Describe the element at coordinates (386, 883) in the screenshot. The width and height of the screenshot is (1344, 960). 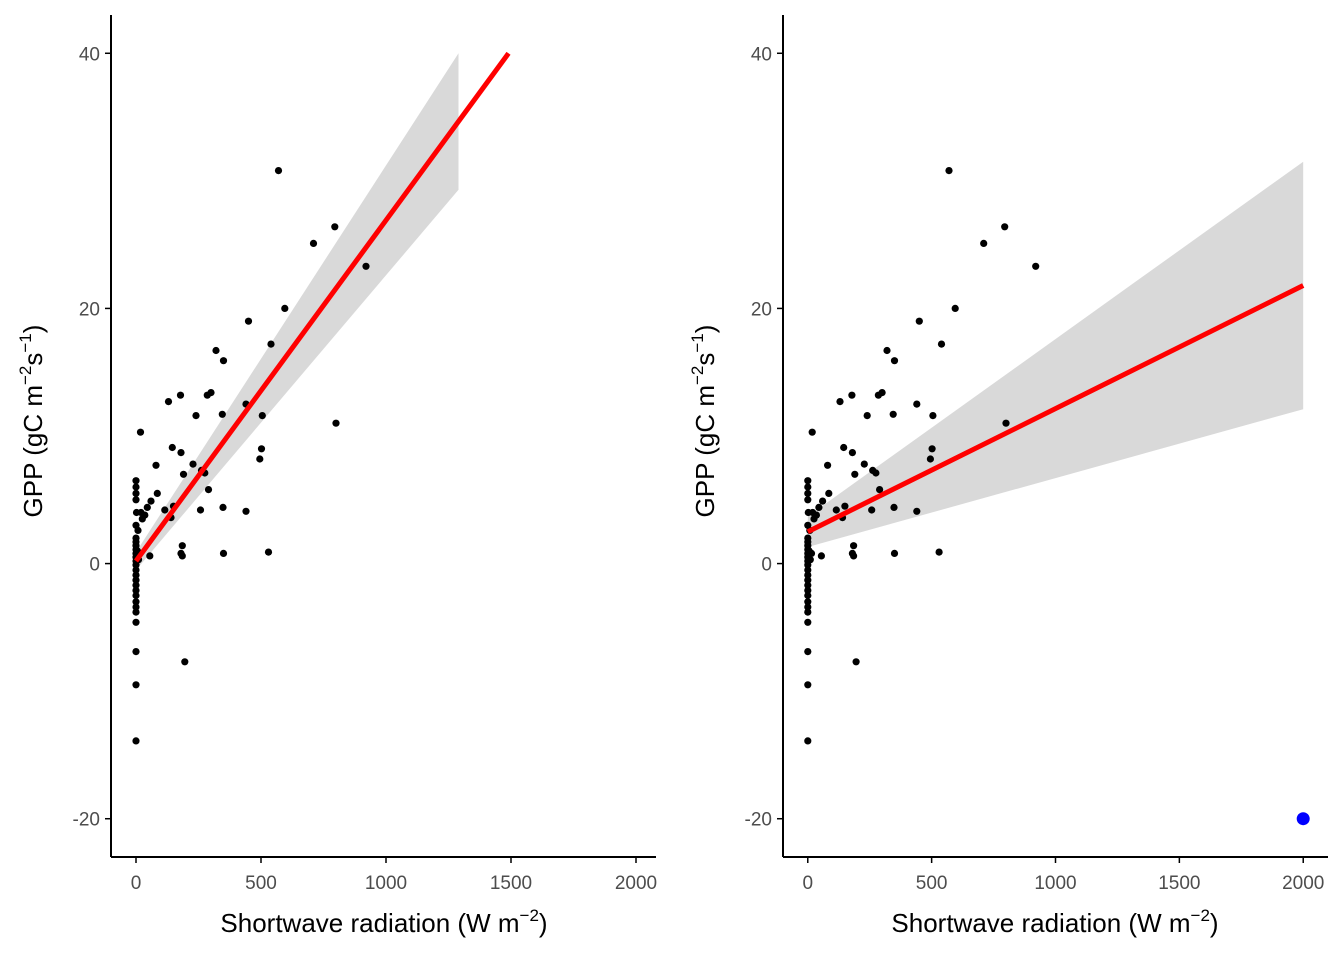
I see `x-tick-label: 1000` at that location.